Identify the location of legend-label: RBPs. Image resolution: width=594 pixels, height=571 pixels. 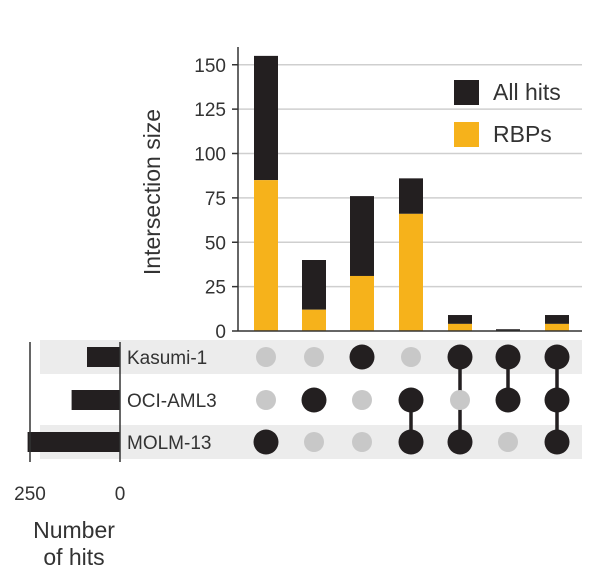
(522, 134).